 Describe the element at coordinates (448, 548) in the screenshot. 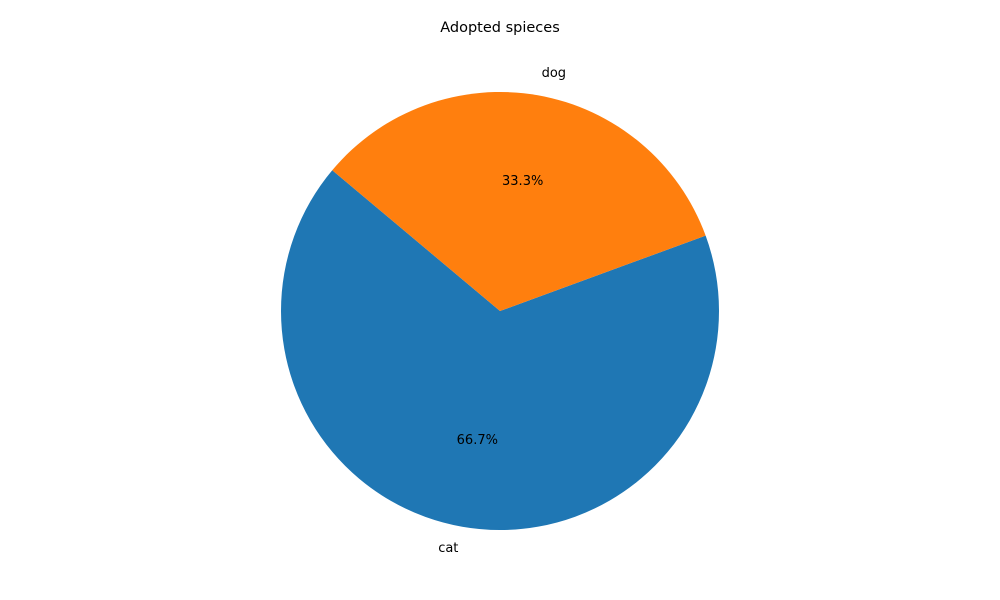

I see `category-label-cat: cat` at that location.